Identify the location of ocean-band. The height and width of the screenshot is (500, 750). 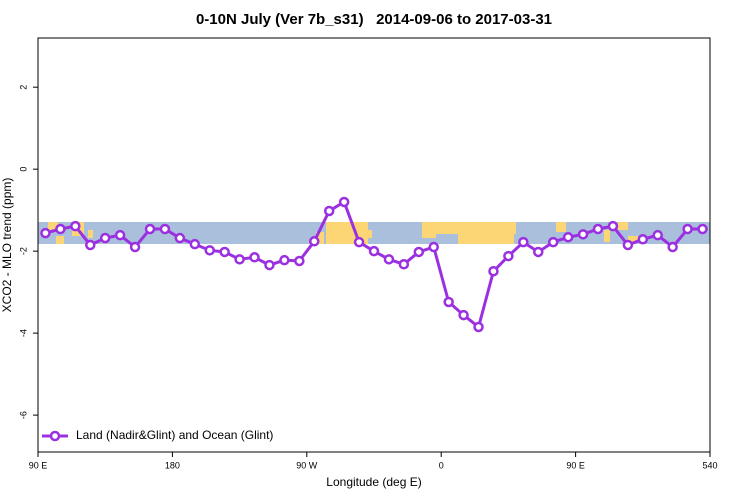
(374, 233).